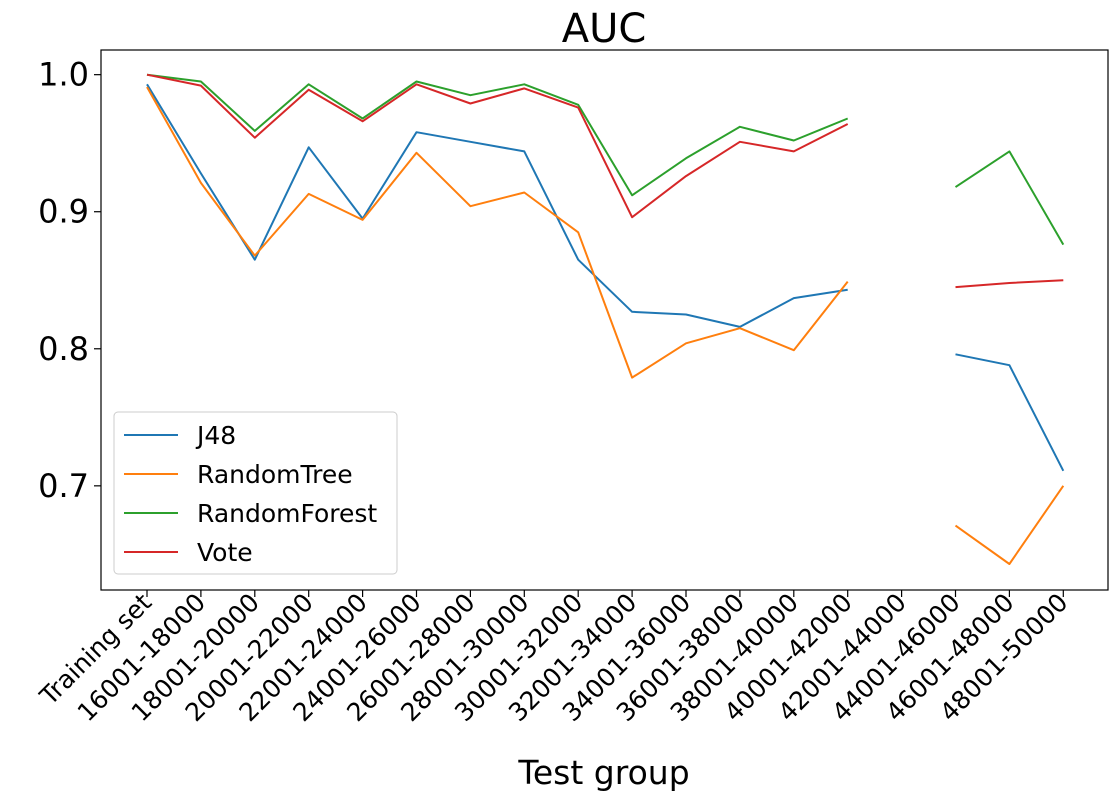 This screenshot has height=800, width=1118. What do you see at coordinates (63, 212) in the screenshot?
I see `y-tick-label: 0.9` at bounding box center [63, 212].